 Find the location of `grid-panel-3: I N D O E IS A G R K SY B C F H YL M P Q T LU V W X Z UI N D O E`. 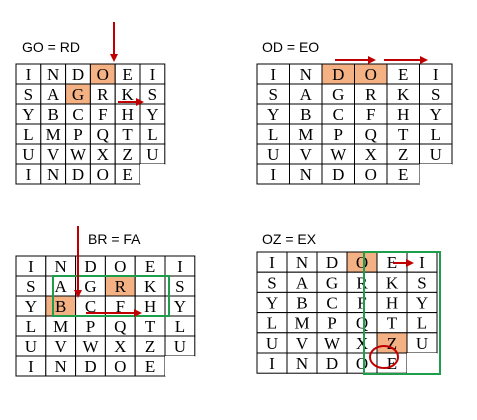

grid-panel-3: I N D O E IS A G R K SY B C F H YL M P Q T LU V W X Z UI N D O E is located at coordinates (105, 316).